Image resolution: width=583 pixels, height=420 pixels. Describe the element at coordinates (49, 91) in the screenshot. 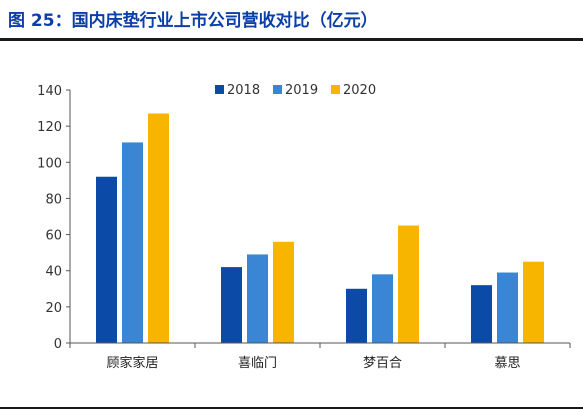

I see `y-tick-label: 140` at that location.